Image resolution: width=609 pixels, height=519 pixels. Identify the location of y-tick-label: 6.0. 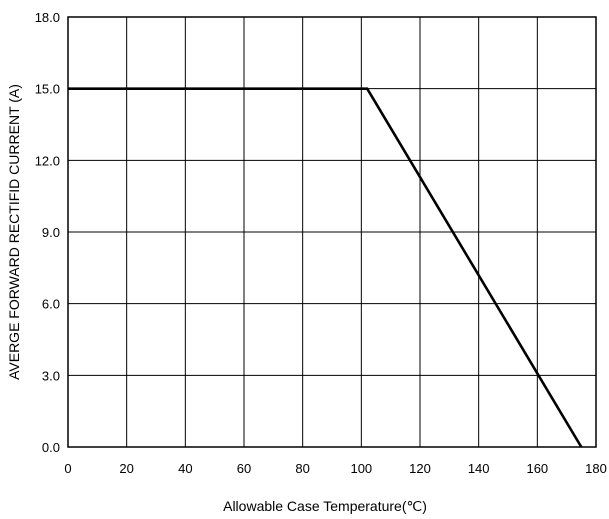
(51, 304).